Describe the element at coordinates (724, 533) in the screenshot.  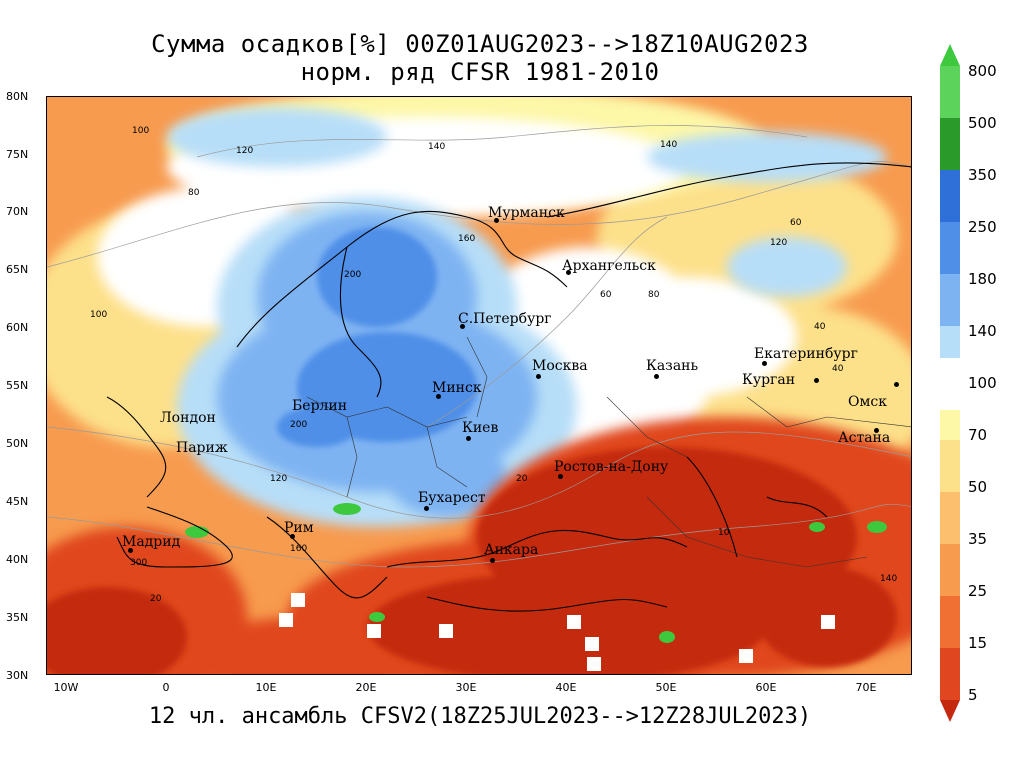
I see `contour-label: 10` at that location.